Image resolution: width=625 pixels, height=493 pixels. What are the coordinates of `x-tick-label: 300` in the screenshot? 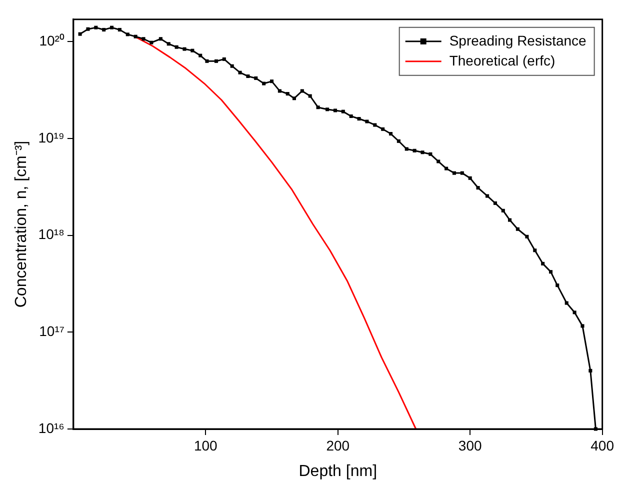 It's located at (470, 445).